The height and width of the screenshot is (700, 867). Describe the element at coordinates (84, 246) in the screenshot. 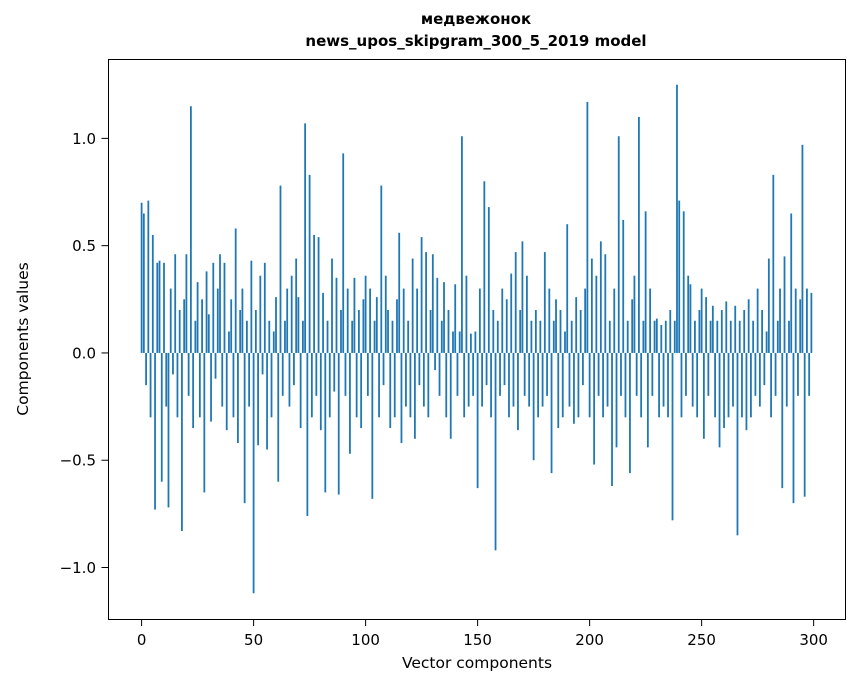

I see `y-tick-label: 0.5` at that location.